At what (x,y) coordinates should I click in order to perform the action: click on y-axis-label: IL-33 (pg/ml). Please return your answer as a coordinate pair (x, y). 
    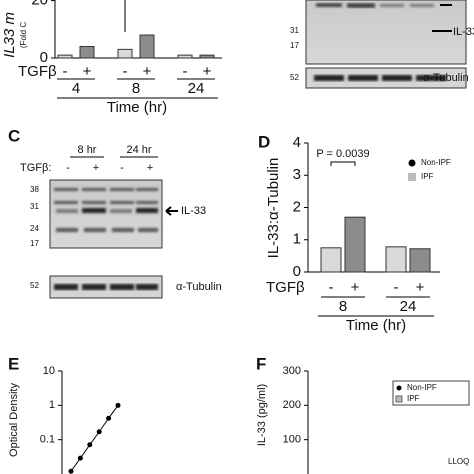
    Looking at the image, I should click on (262, 415).